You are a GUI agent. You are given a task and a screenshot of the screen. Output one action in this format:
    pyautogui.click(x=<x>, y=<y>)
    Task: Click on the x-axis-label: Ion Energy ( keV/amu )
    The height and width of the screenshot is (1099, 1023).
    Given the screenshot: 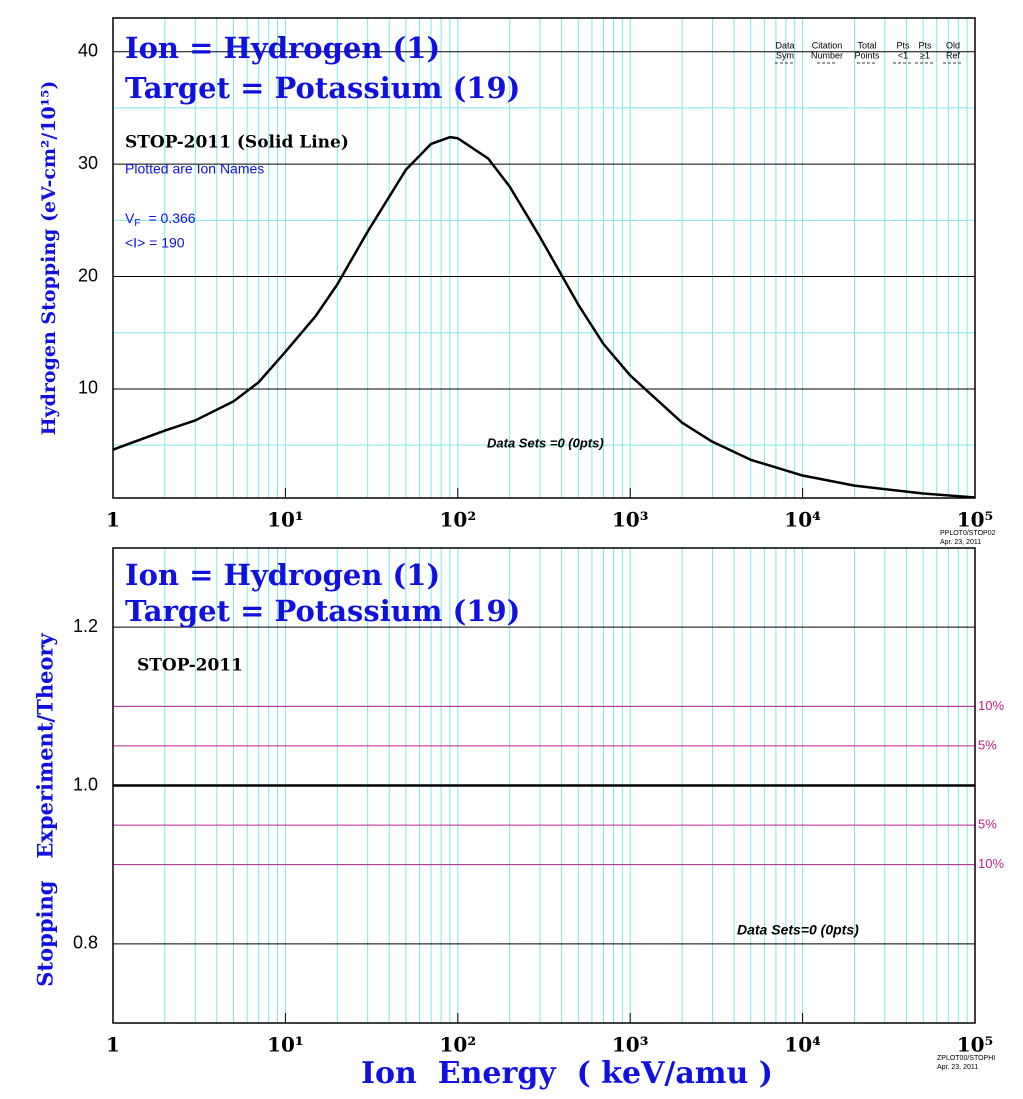 What is the action you would take?
    pyautogui.click(x=567, y=1073)
    